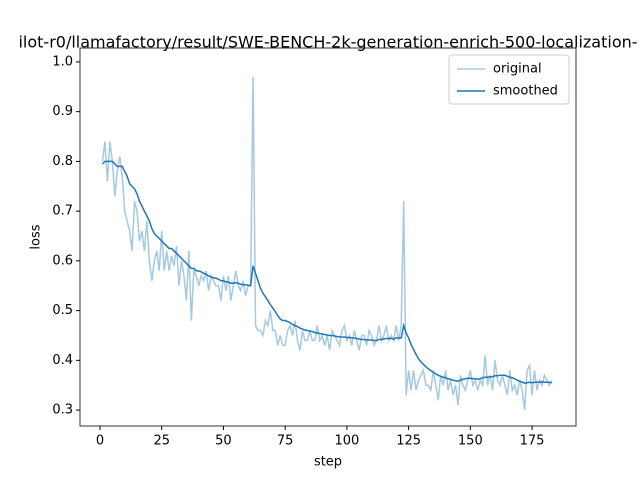 Image resolution: width=640 pixels, height=480 pixels. Describe the element at coordinates (525, 91) in the screenshot. I see `legend-label: smoothed` at that location.